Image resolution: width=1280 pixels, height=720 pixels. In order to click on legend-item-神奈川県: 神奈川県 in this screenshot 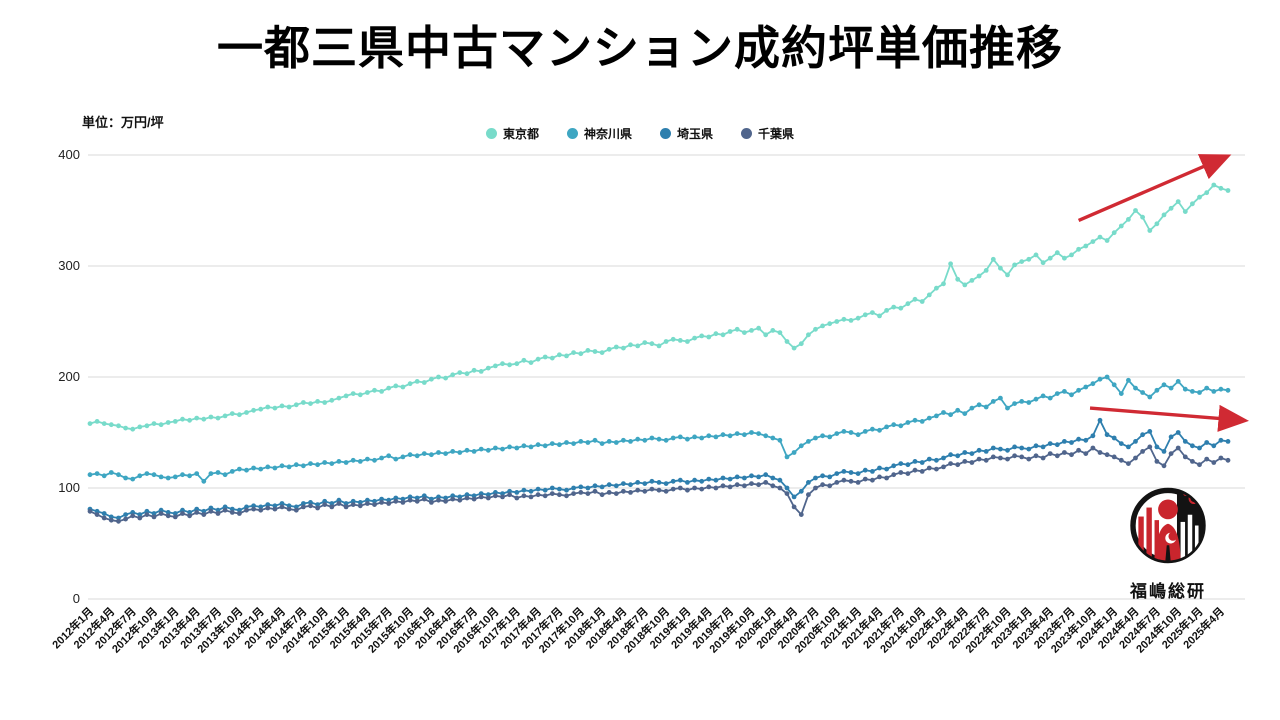, I will do `click(599, 133)`.